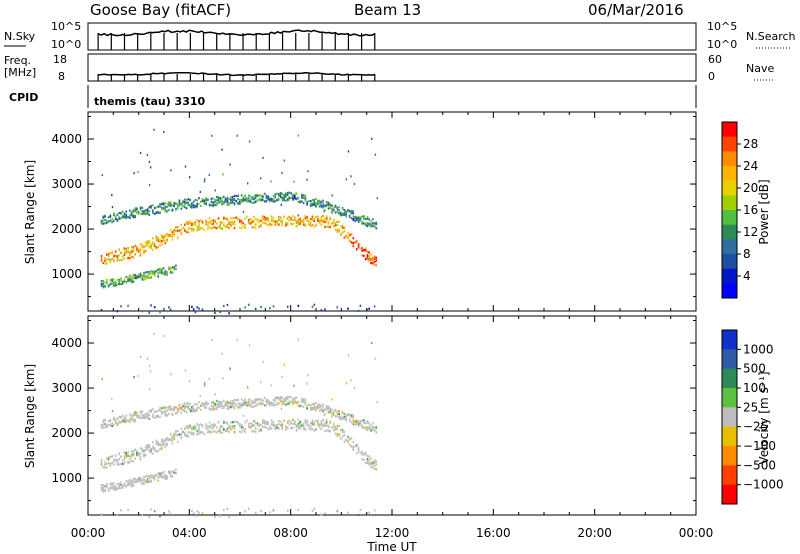 This screenshot has height=554, width=800. Describe the element at coordinates (750, 407) in the screenshot. I see `colorbar-tick-label: 25` at that location.